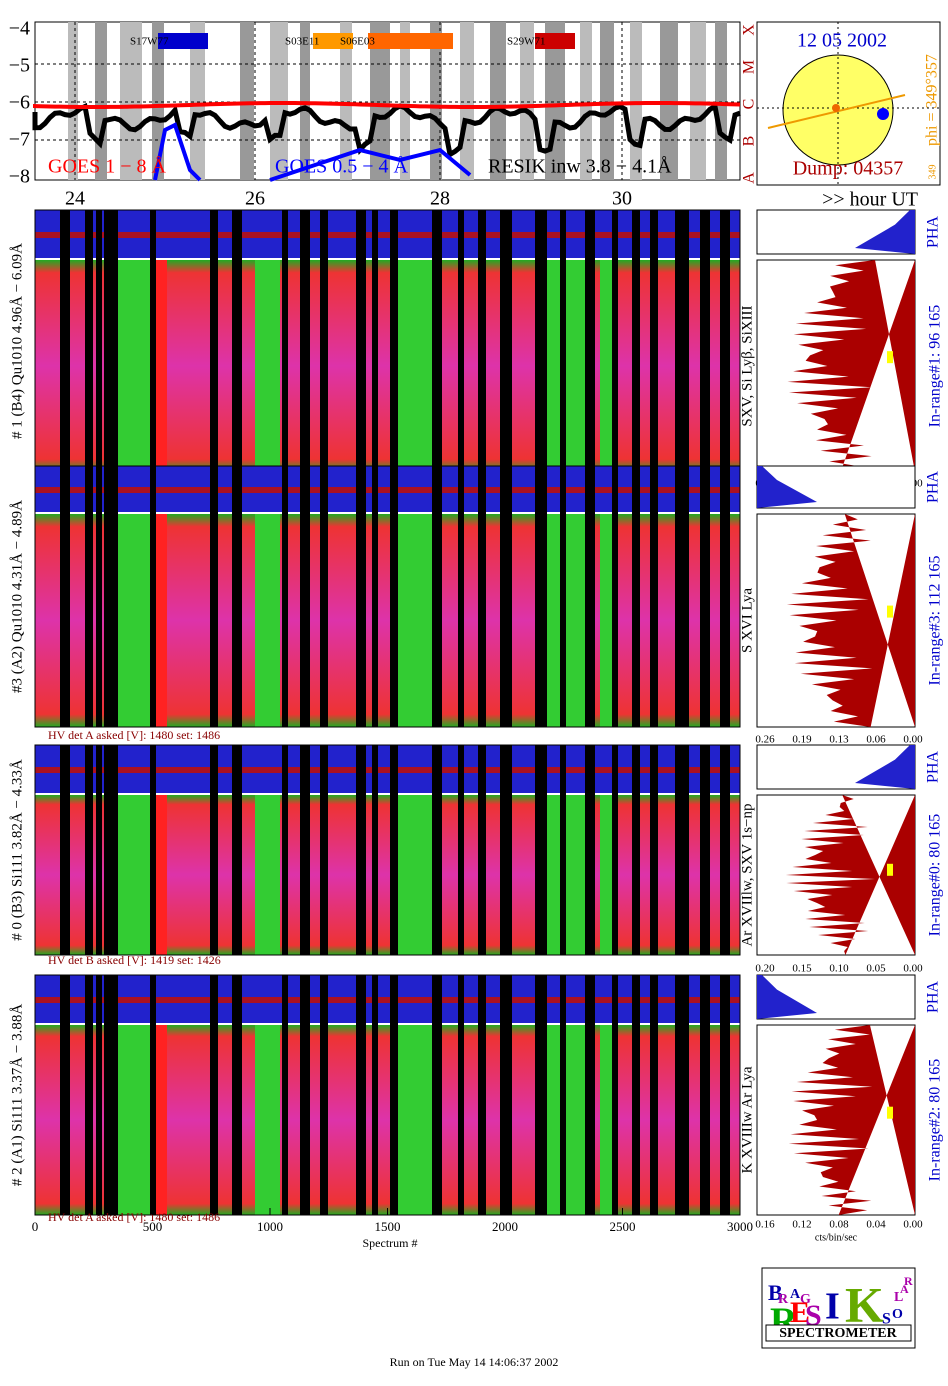  I want to click on y-tick-label: −8, so click(19, 177).